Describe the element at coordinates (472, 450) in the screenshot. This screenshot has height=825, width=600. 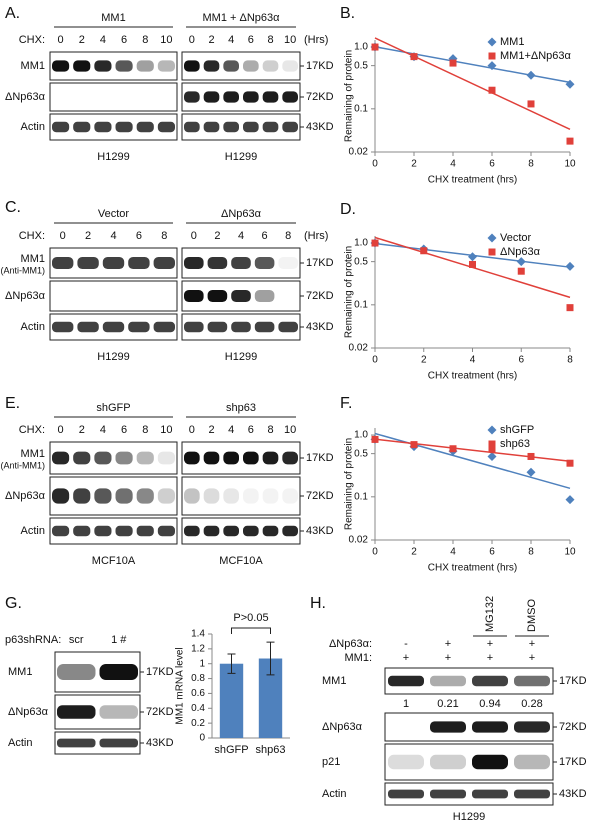
I see `trendline` at that location.